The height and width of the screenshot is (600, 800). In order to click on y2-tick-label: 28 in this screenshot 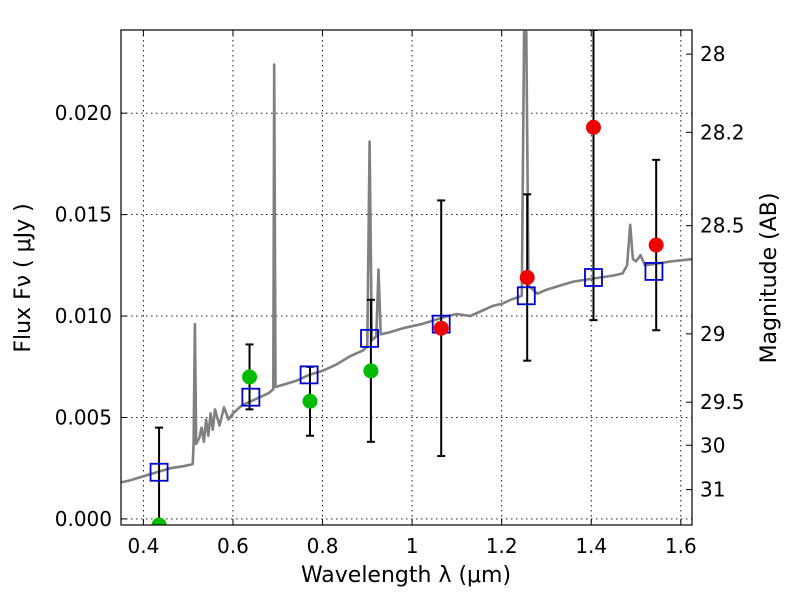, I will do `click(712, 54)`.